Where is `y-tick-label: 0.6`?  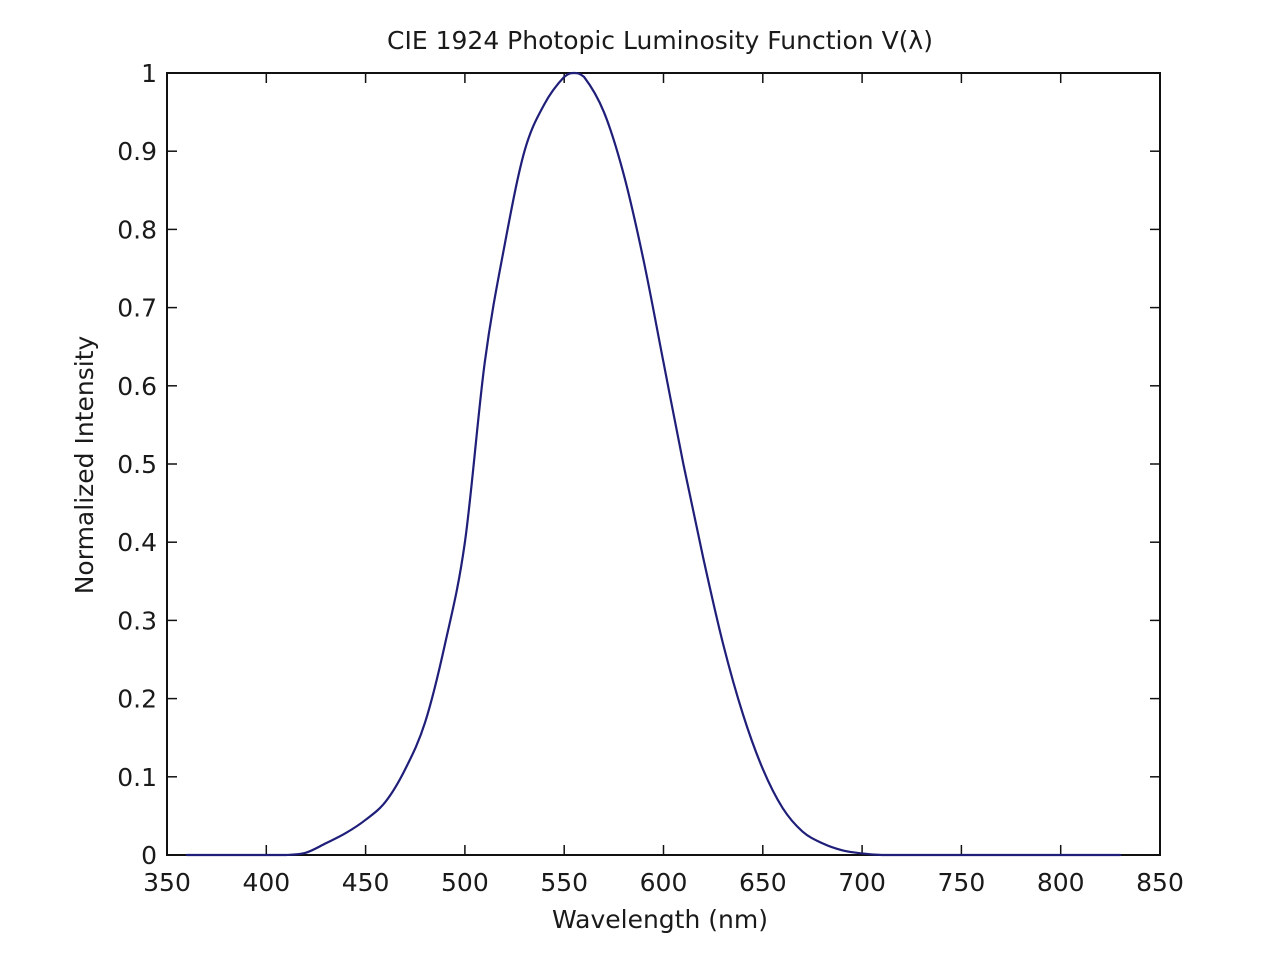 y-tick-label: 0.6 is located at coordinates (137, 386).